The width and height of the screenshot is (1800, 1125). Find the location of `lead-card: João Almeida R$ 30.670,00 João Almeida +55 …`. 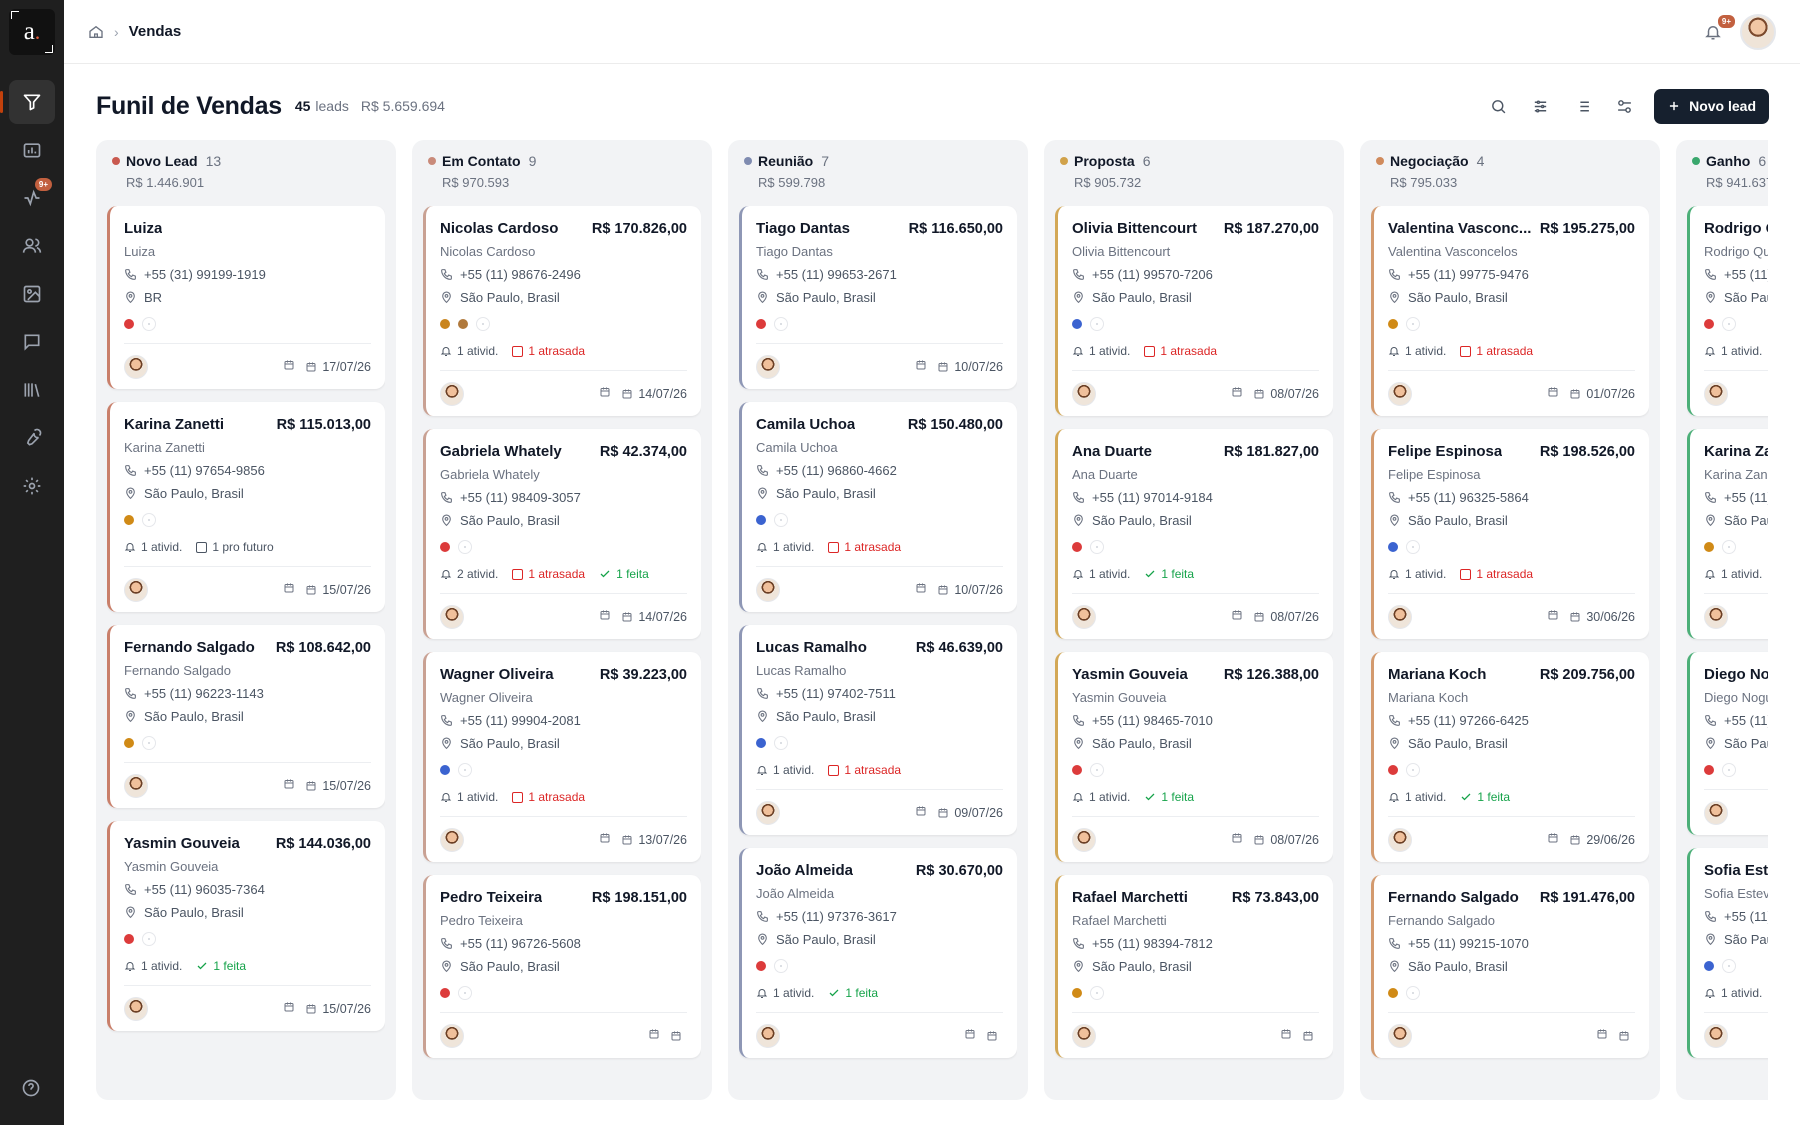

lead-card: João Almeida R$ 30.670,00 João Almeida +55 … is located at coordinates (878, 953).